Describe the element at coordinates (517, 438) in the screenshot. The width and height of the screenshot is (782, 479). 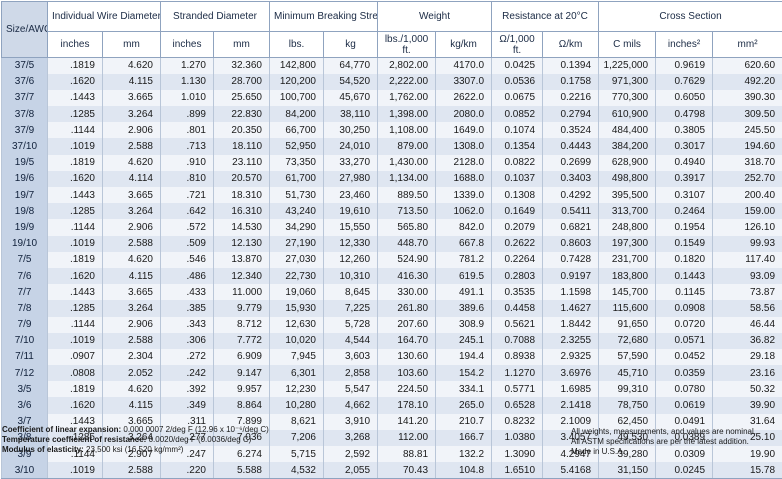
I see `table-cell: 1.0380` at that location.